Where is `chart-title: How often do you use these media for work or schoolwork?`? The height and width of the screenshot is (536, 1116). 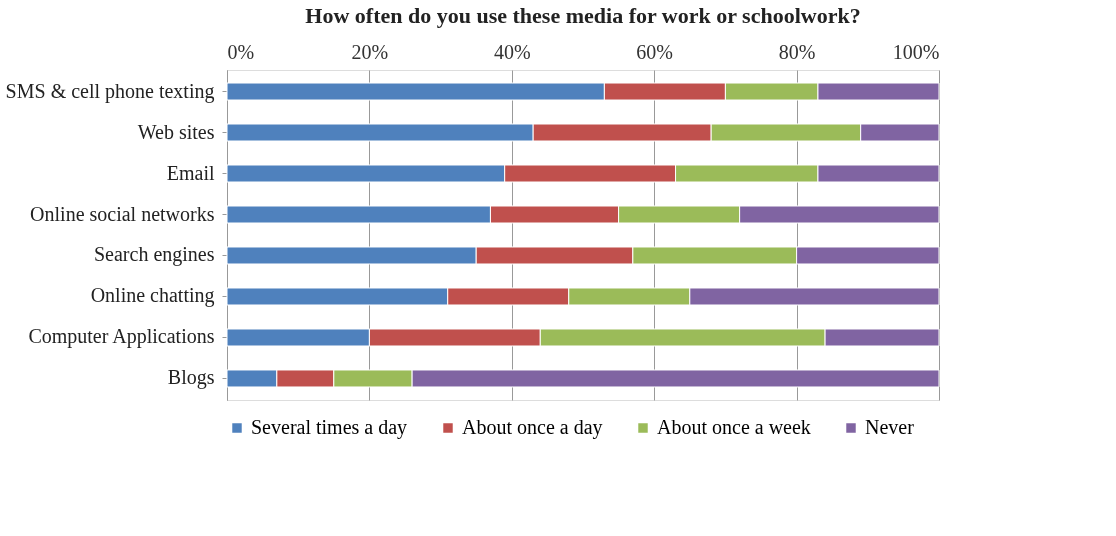 chart-title: How often do you use these media for work or schoolwork? is located at coordinates (583, 15).